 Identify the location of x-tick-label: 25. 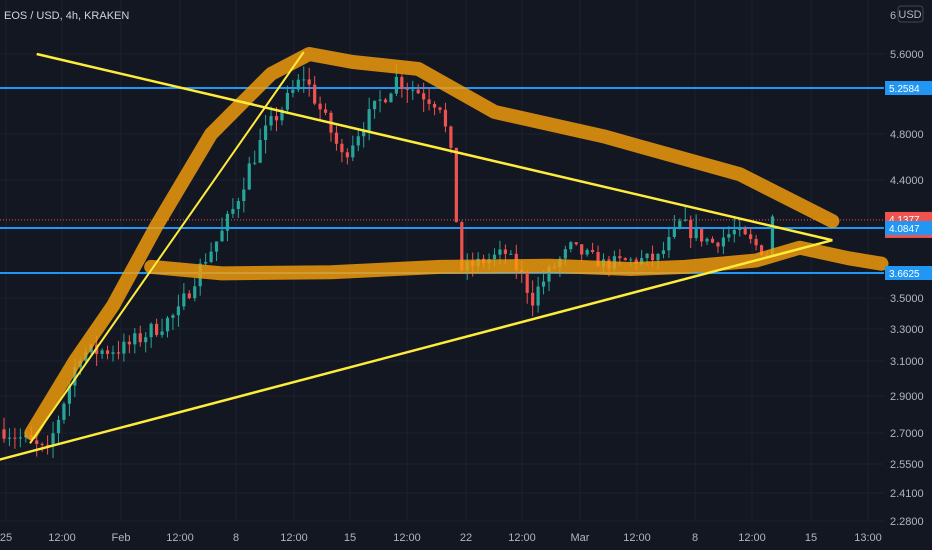
(6, 538).